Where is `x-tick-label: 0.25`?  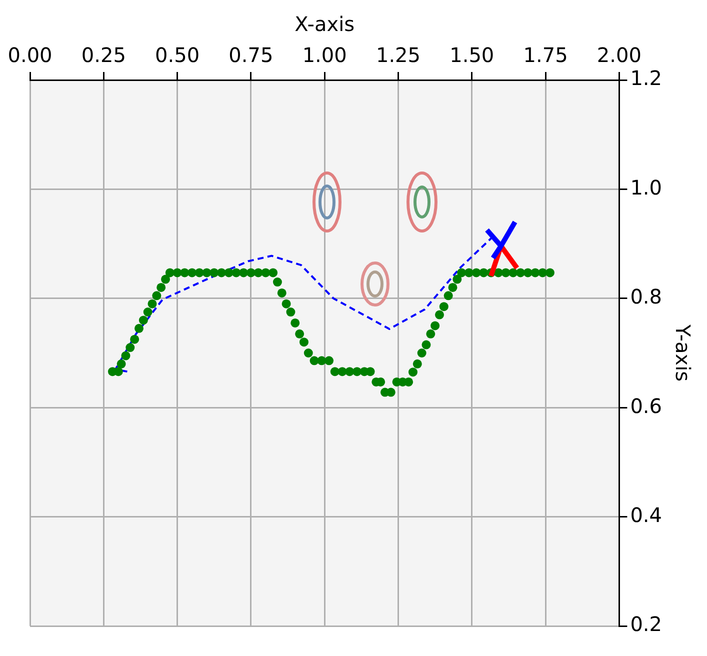 x-tick-label: 0.25 is located at coordinates (103, 55).